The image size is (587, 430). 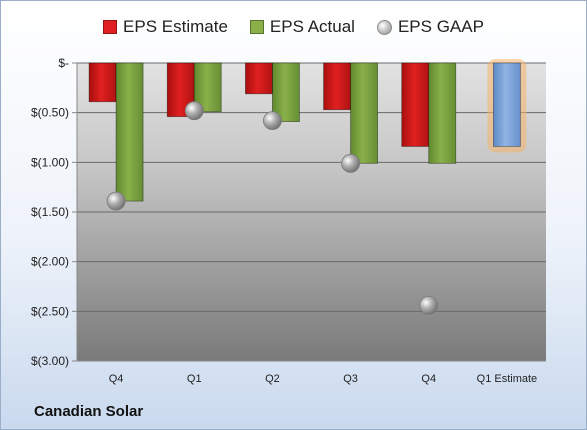 I want to click on legend-item-estimate: EPS Estimate, so click(x=165, y=27).